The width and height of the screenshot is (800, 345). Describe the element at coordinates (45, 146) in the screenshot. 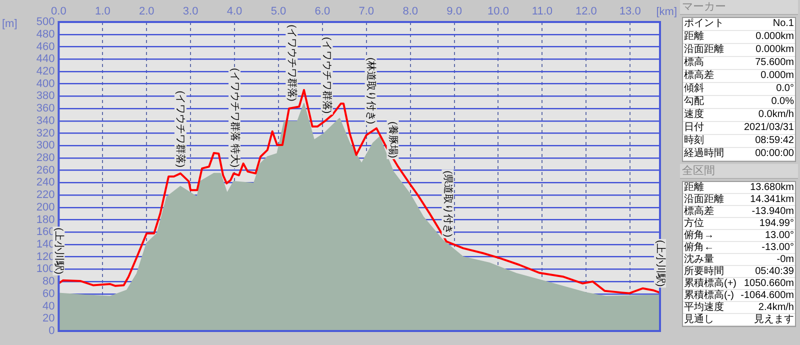

I see `y-tick-label: 300` at that location.